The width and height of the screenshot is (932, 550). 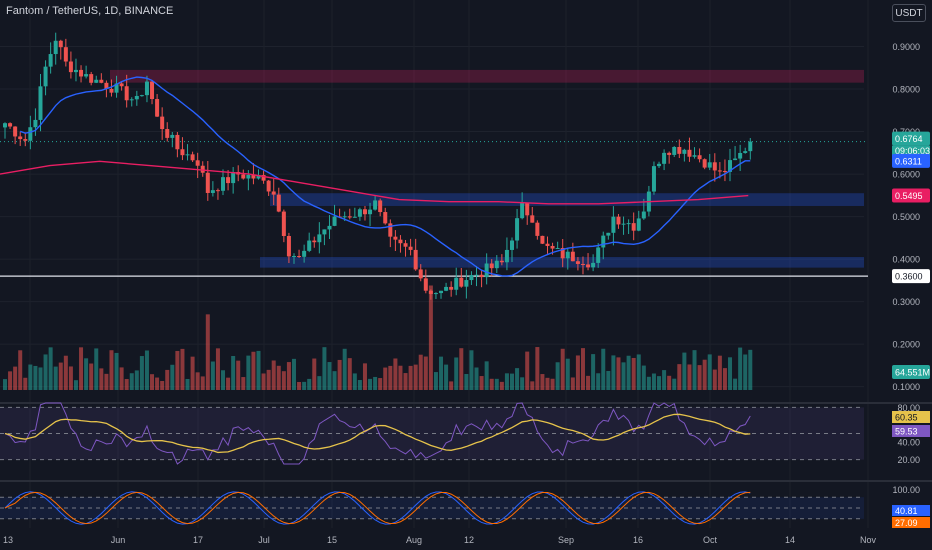 What do you see at coordinates (908, 161) in the screenshot?
I see `ma-fast-label: 0.6311` at bounding box center [908, 161].